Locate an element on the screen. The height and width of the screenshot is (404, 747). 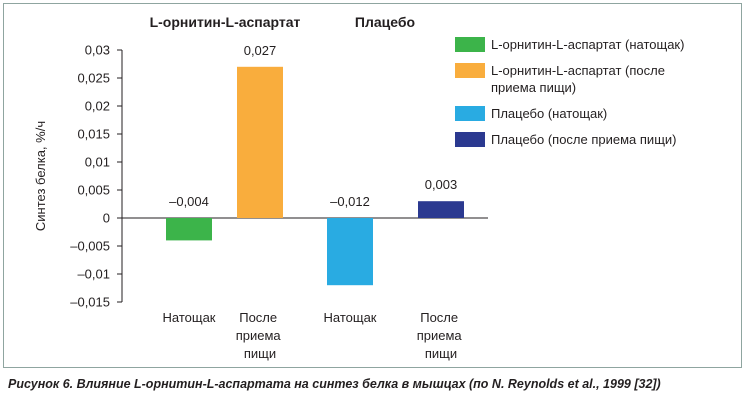
group-label: L-орнитин-L-аспартат is located at coordinates (225, 22).